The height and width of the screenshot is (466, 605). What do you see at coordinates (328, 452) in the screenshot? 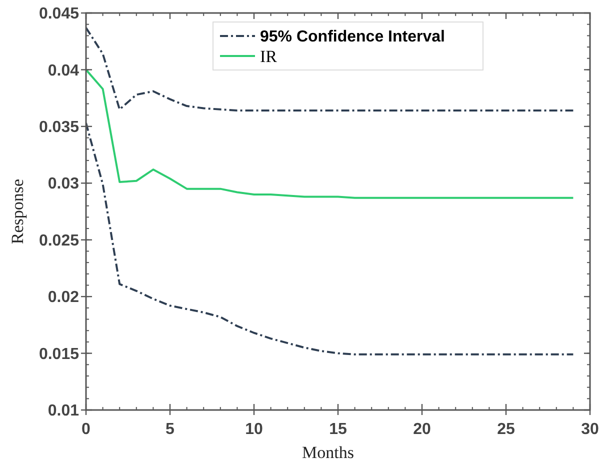
I see `x-axis-title: Months` at bounding box center [328, 452].